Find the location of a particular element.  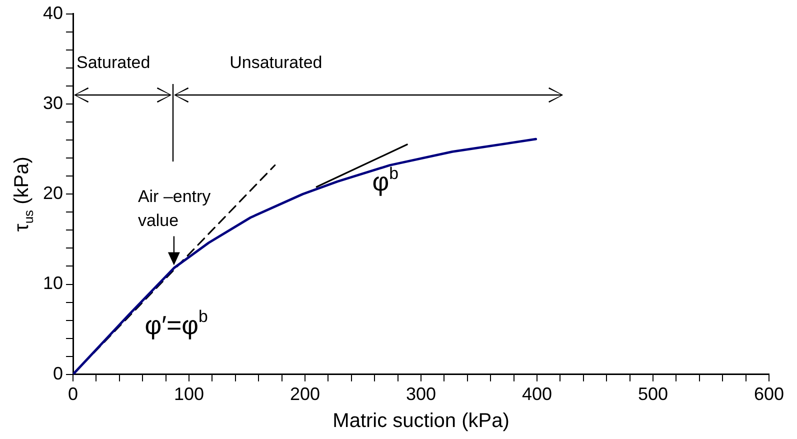

x-tick-label: 500 is located at coordinates (653, 394).